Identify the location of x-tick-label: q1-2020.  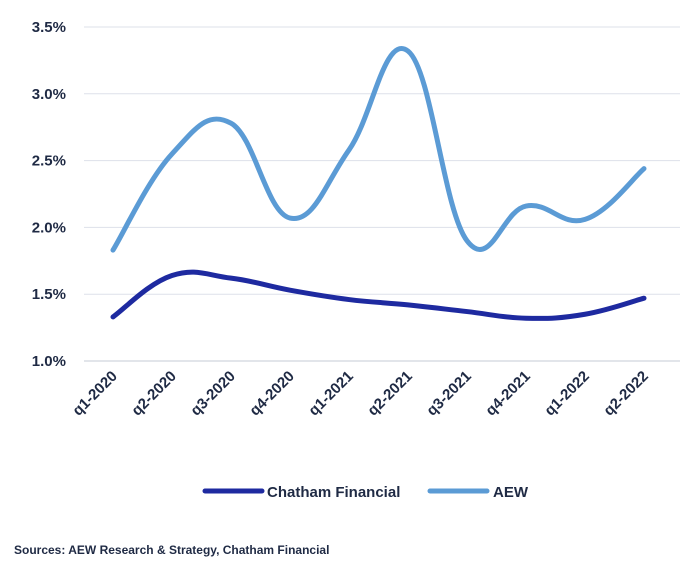
(95, 394).